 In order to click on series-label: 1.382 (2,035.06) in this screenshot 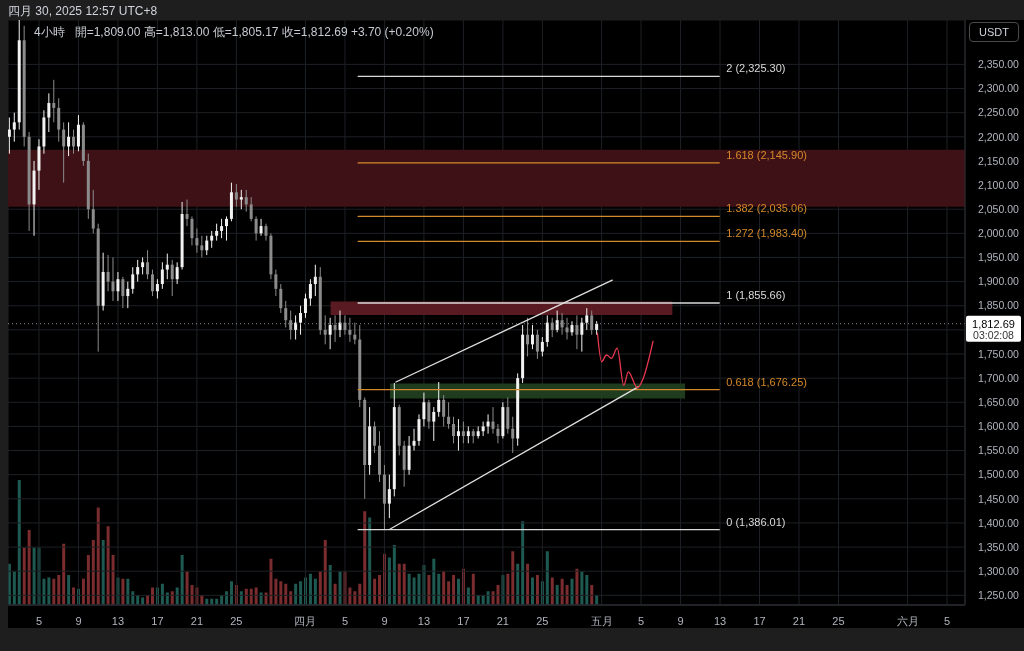, I will do `click(766, 208)`.